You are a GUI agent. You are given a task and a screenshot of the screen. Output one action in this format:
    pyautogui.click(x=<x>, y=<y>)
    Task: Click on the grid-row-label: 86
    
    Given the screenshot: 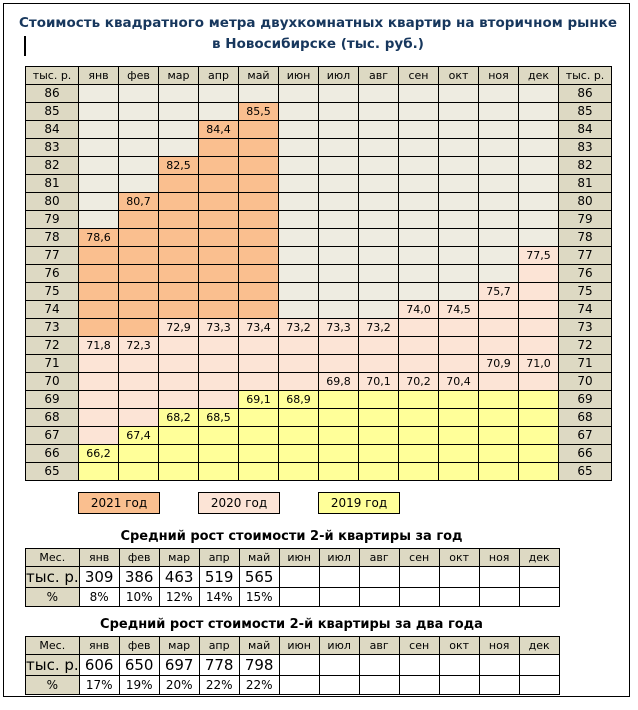 What is the action you would take?
    pyautogui.click(x=585, y=93)
    